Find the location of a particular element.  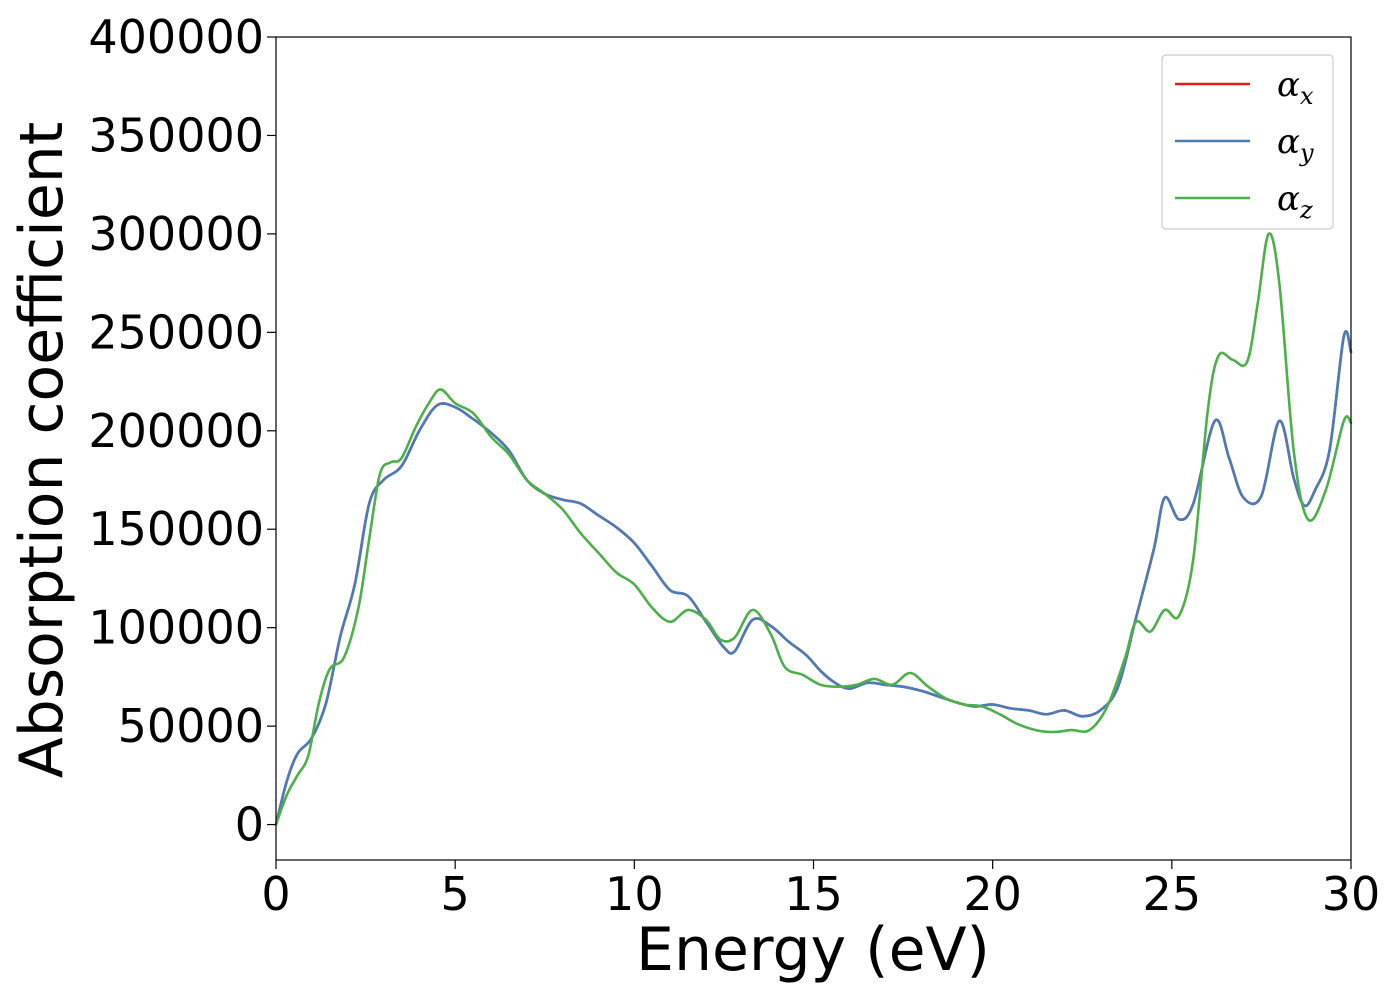

x-tick-label: 20 is located at coordinates (992, 894).